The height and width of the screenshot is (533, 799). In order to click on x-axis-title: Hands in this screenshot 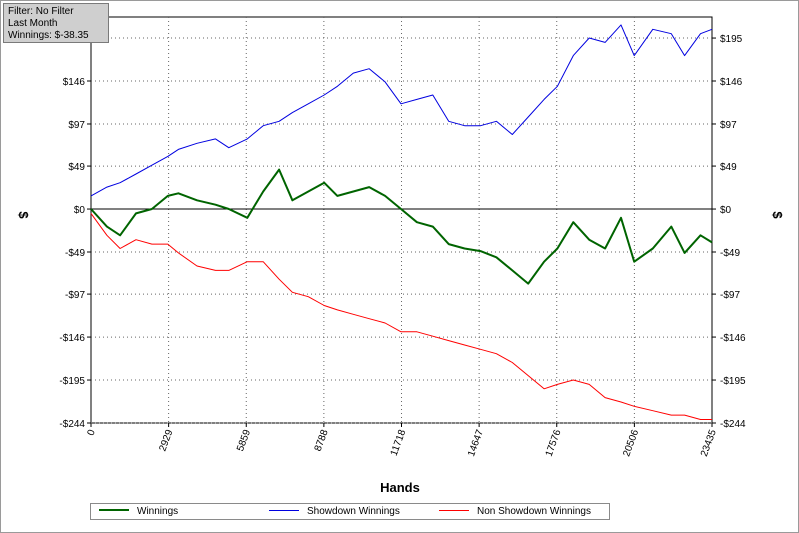, I will do `click(400, 487)`.